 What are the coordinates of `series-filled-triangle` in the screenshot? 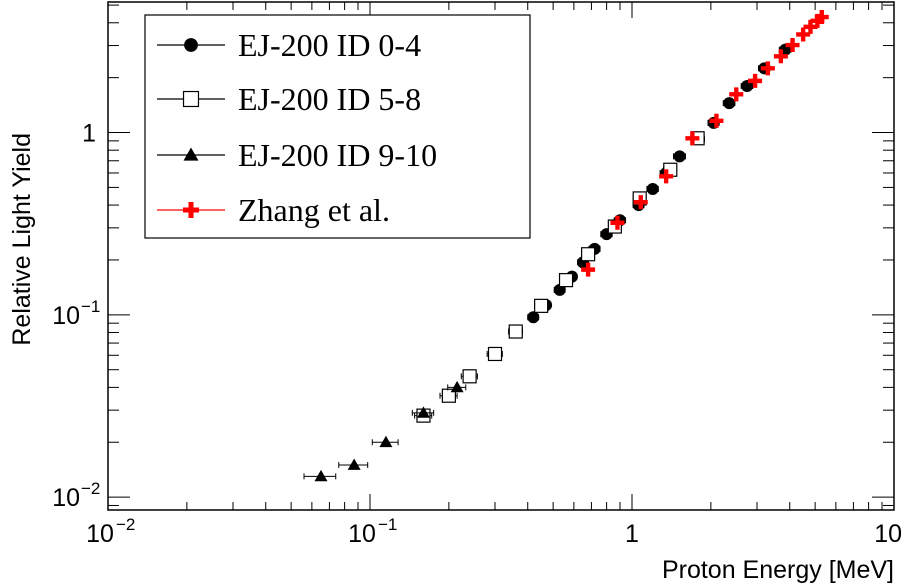 It's located at (385, 431).